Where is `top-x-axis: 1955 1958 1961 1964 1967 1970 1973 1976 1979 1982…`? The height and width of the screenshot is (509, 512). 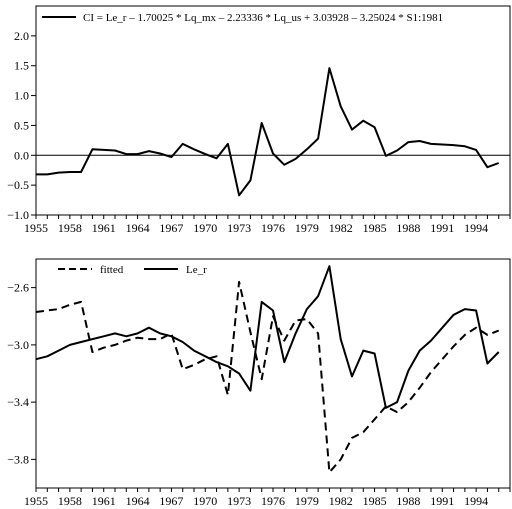 top-x-axis: 1955 1958 1961 1964 1967 1970 1973 1976 1979 1982… is located at coordinates (267, 225).